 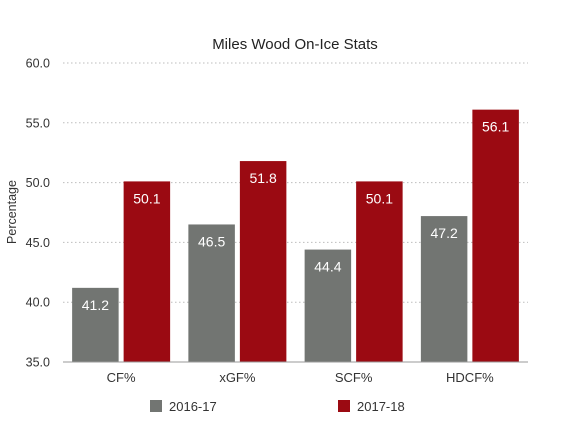 What do you see at coordinates (211, 293) in the screenshot?
I see `bar-2016-17-xGF%` at bounding box center [211, 293].